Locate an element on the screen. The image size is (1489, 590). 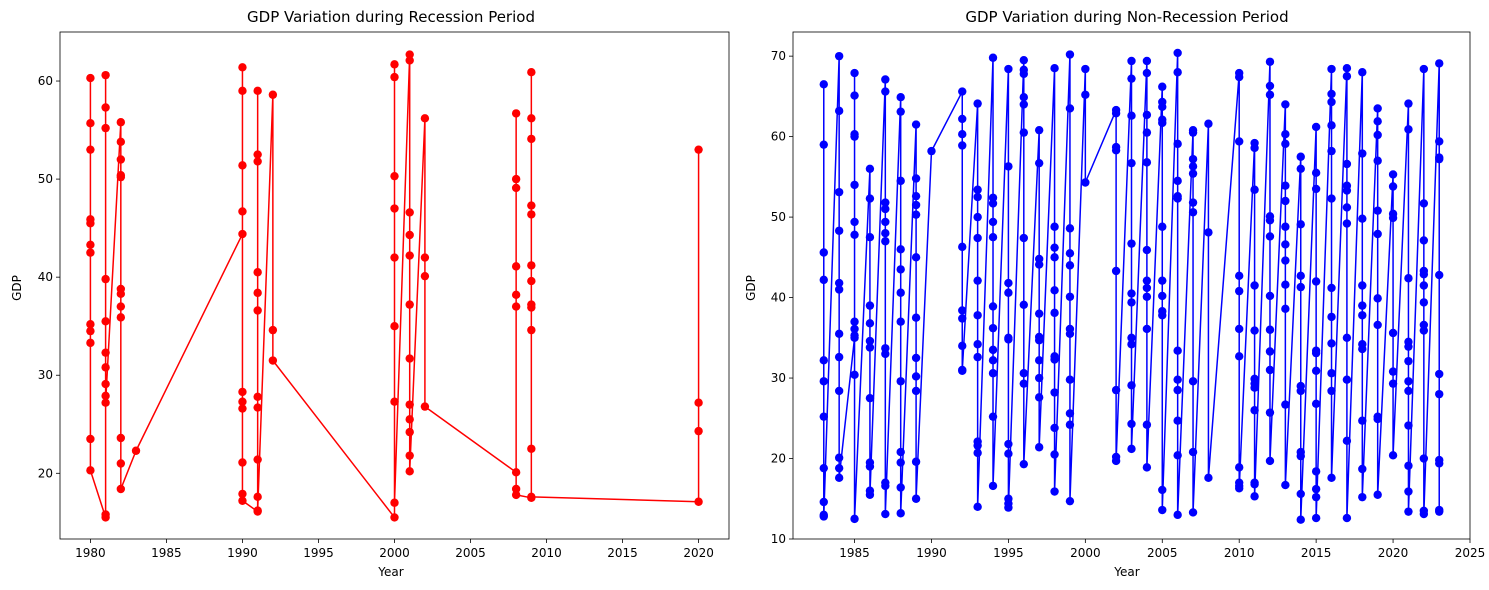
y-tick-label-5: 60 is located at coordinates (778, 137).